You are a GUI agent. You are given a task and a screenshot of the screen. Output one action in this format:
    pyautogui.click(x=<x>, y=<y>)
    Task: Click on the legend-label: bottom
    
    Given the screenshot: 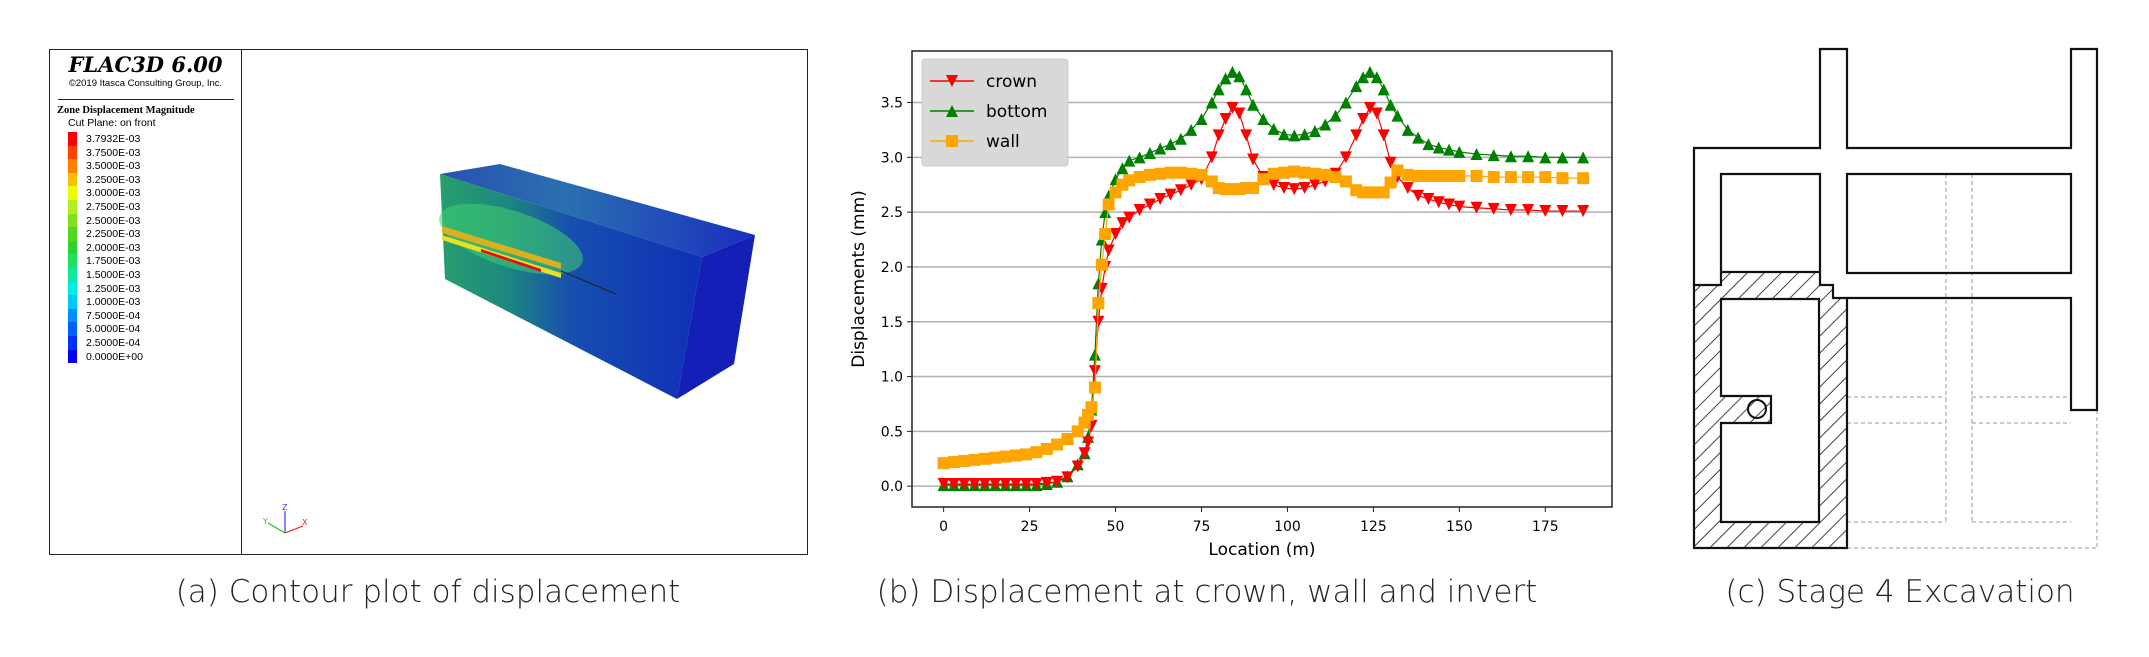 What is the action you would take?
    pyautogui.click(x=1016, y=112)
    